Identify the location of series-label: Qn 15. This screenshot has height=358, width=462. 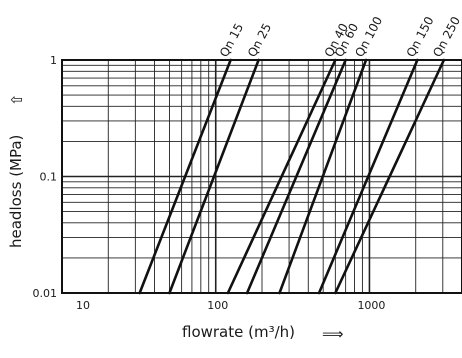
(231, 40).